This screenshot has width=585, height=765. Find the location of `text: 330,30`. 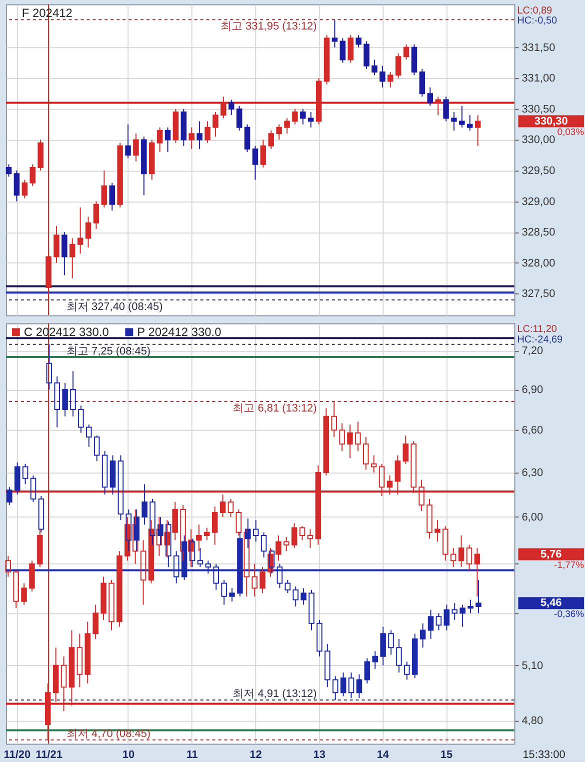

text: 330,30 is located at coordinates (551, 121).